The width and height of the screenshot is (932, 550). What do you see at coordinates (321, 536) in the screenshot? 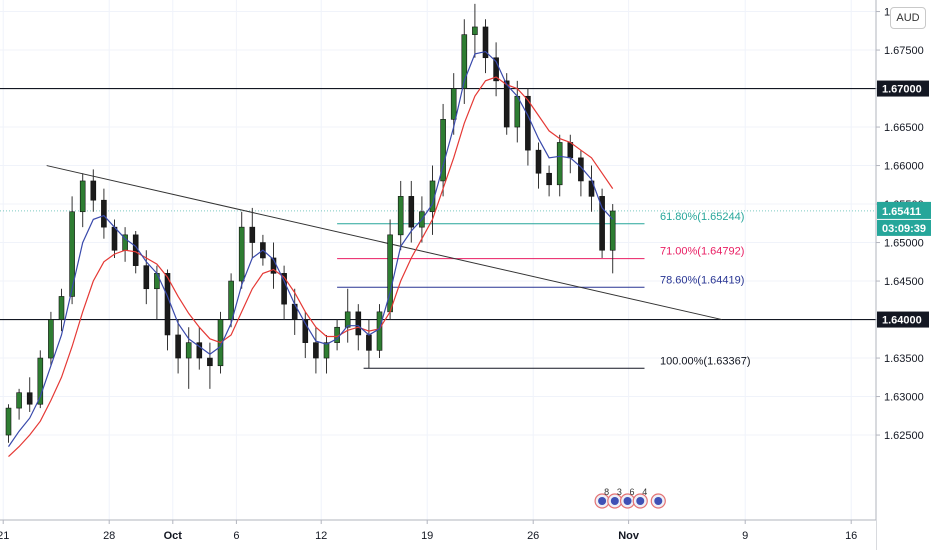
I see `time-tick-label: 12` at bounding box center [321, 536].